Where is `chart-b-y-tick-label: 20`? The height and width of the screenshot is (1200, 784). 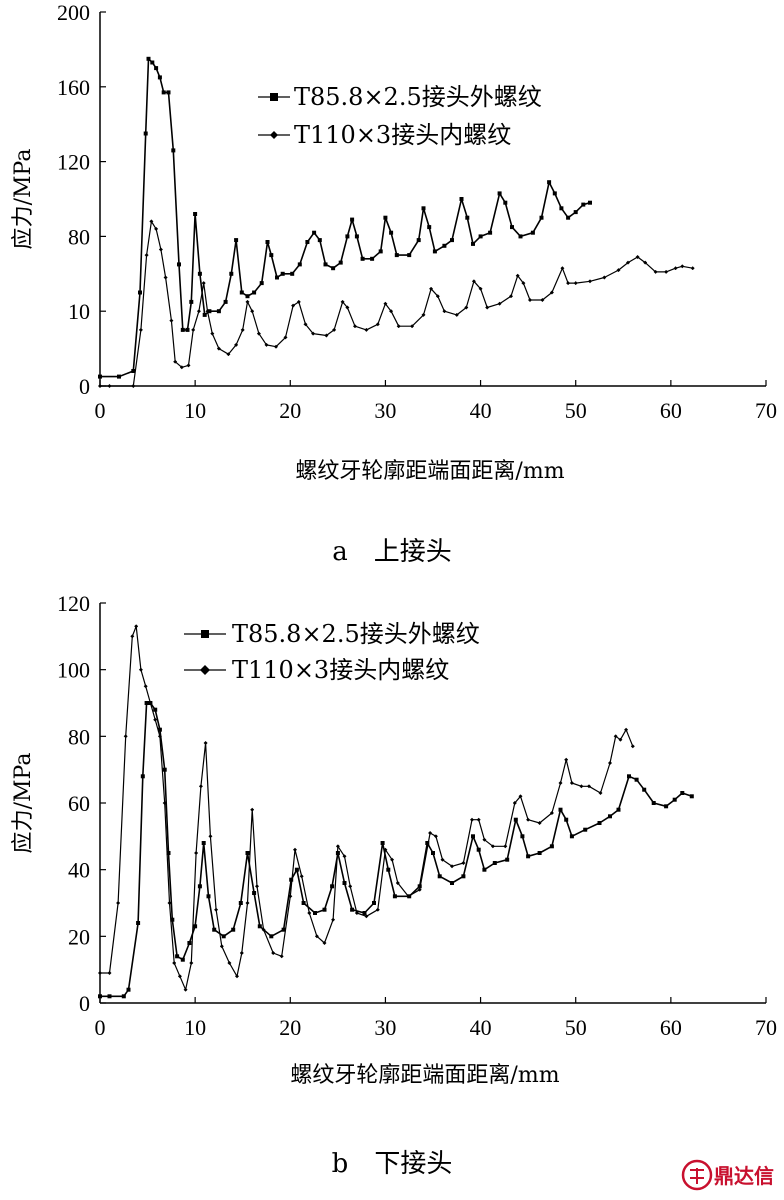
chart-b-y-tick-label: 20 is located at coordinates (79, 936).